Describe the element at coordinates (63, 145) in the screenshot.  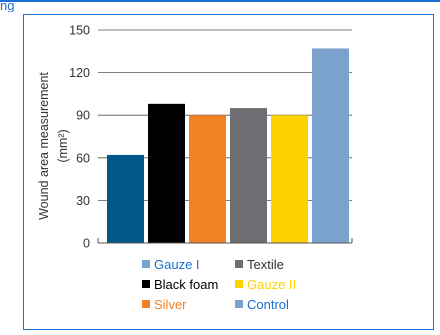
I see `y-axis-label-line2: (mm²)` at that location.